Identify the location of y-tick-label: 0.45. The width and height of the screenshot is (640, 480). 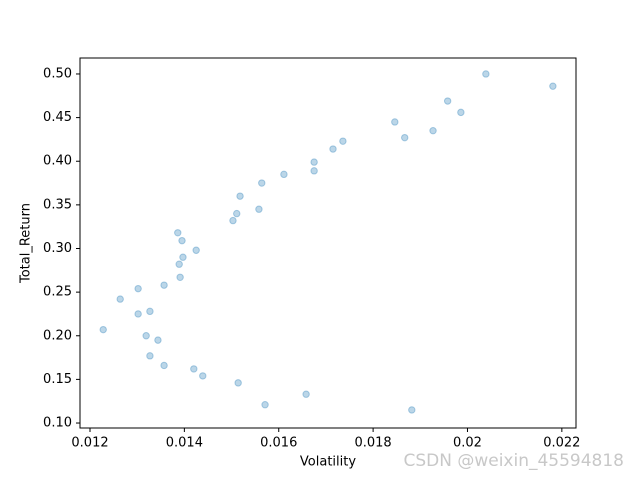
(57, 117).